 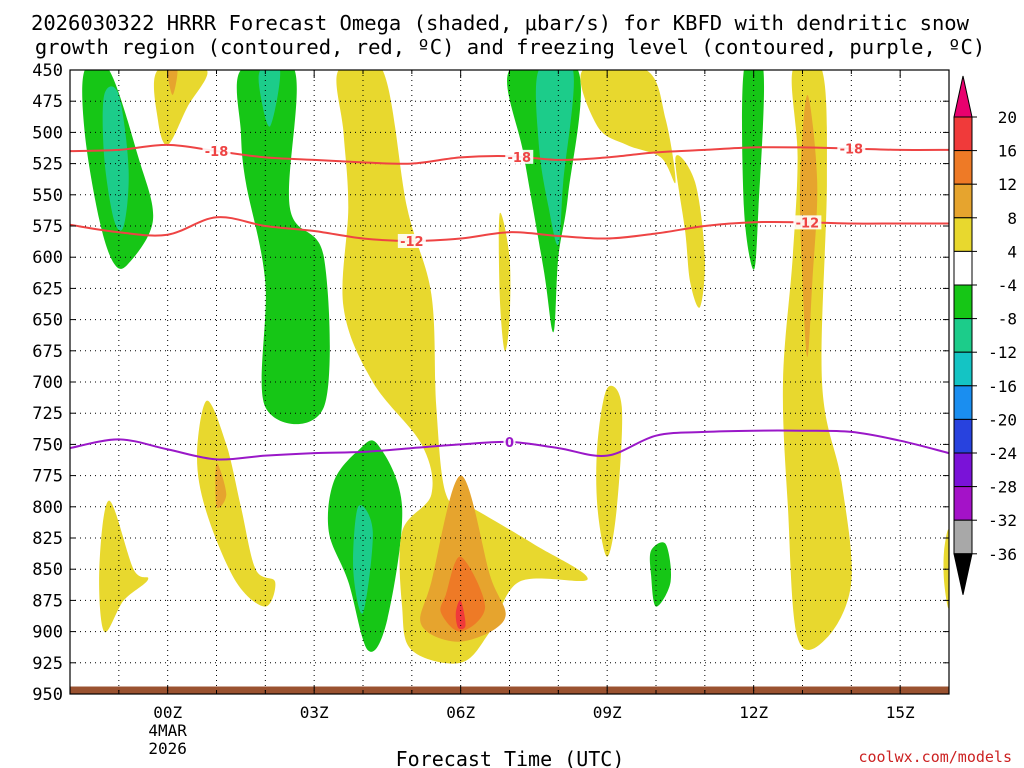 I want to click on x-tick-date: 4MAR, so click(x=167, y=730).